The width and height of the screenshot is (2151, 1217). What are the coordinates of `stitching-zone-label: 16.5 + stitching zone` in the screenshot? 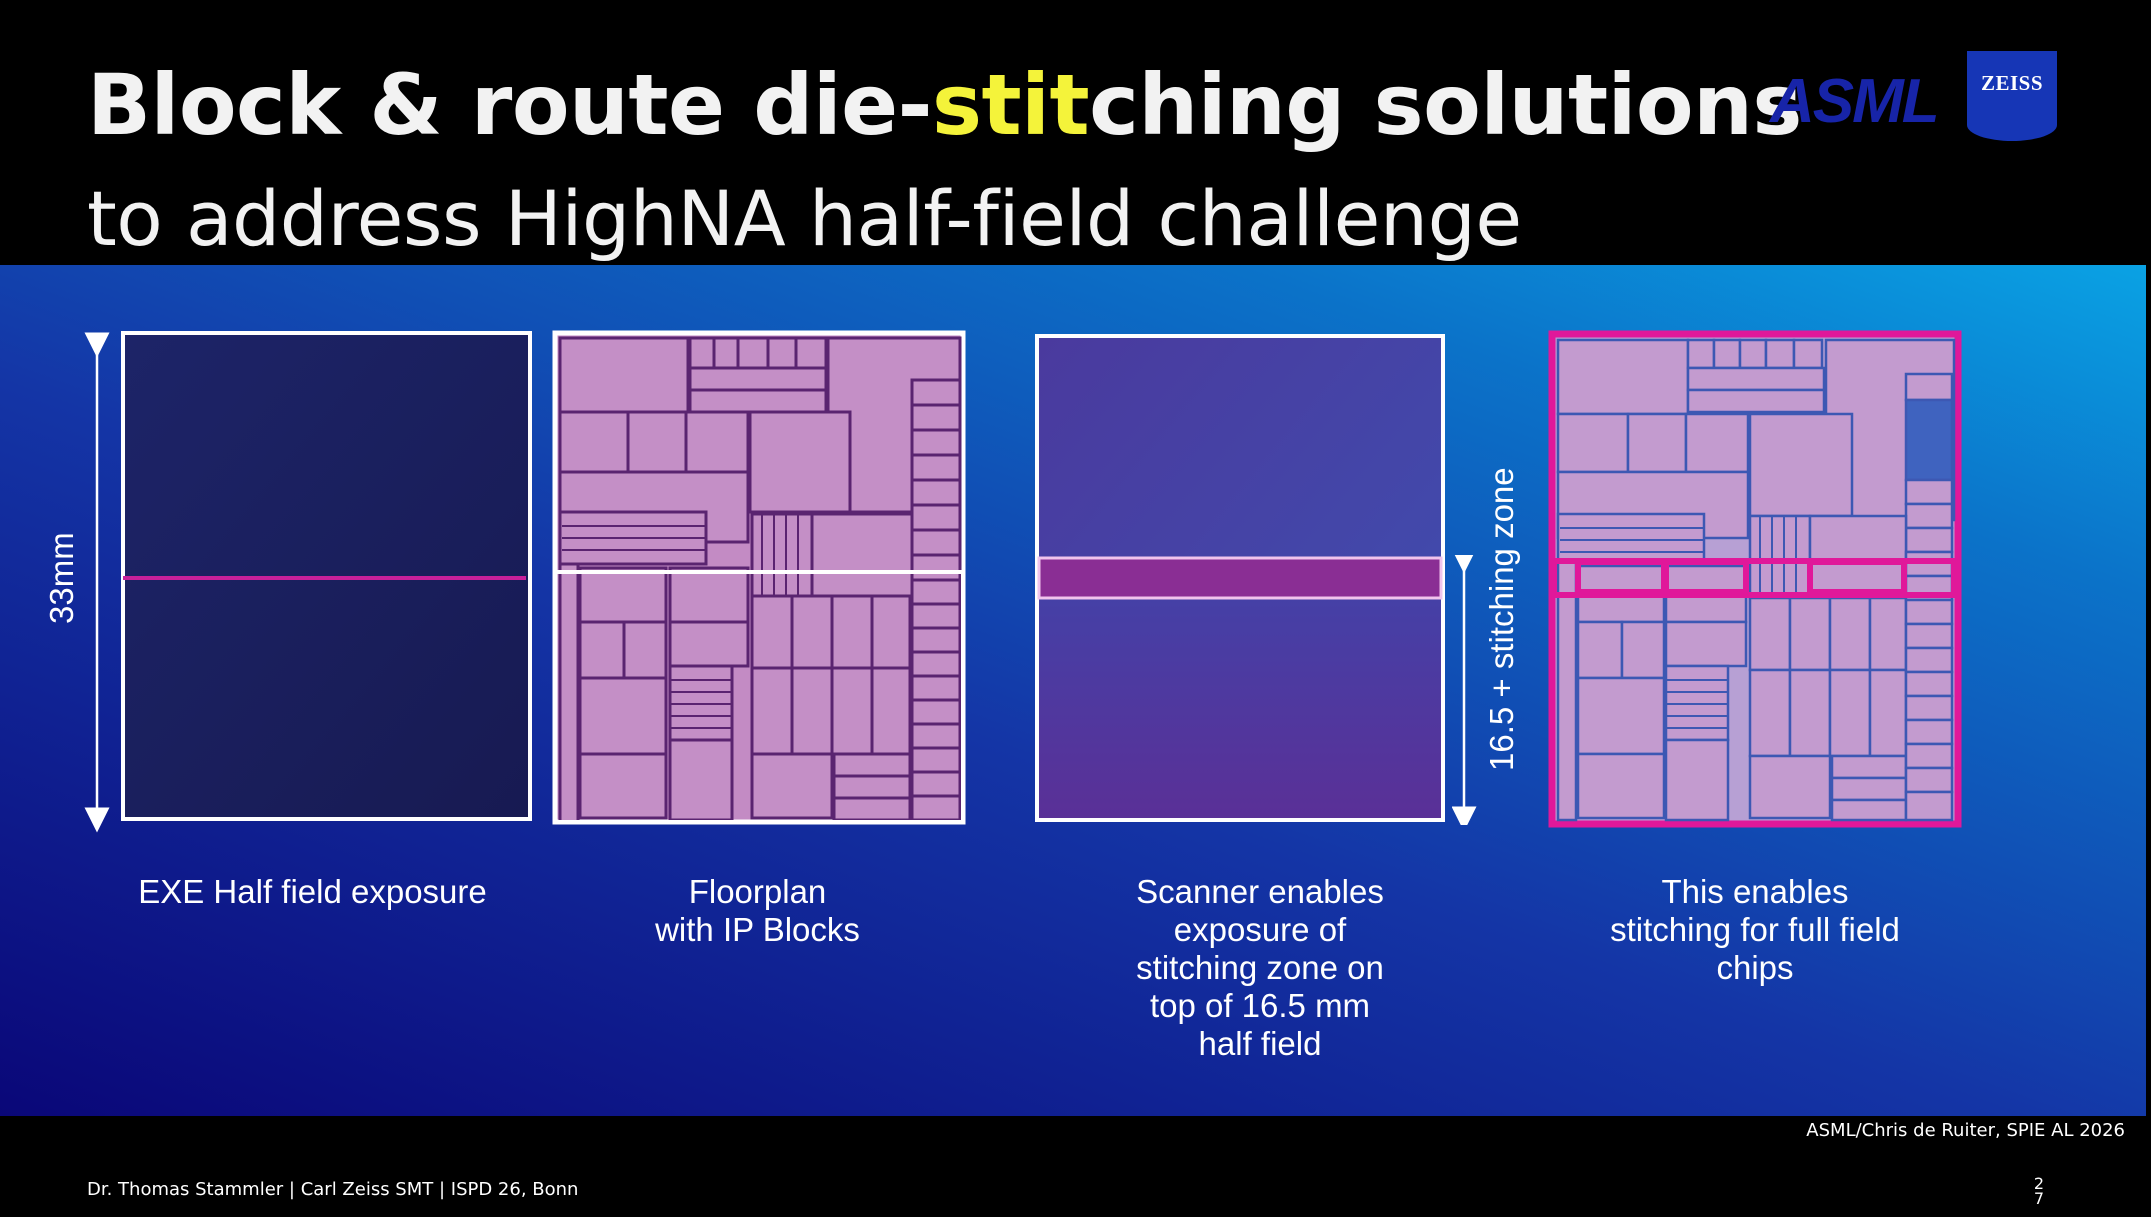 It's located at (1501, 619).